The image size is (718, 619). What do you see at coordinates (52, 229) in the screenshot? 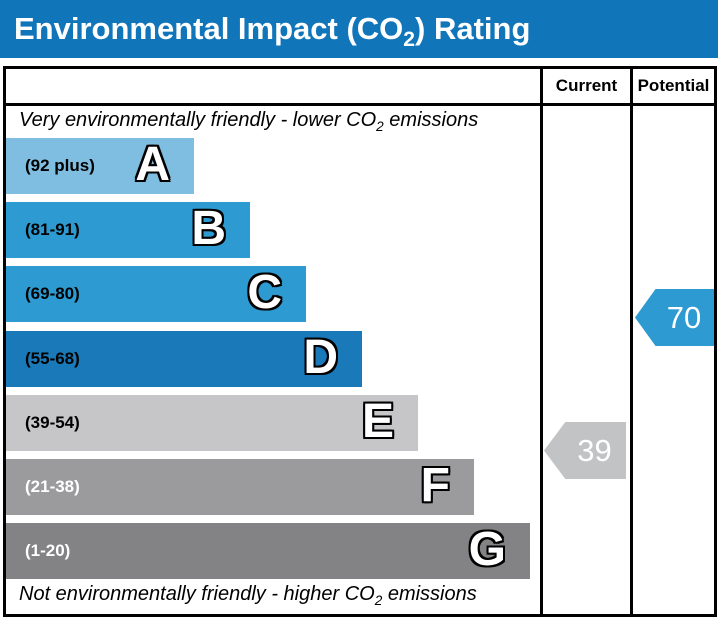
I see `band-range-label-B: (81-91)` at bounding box center [52, 229].